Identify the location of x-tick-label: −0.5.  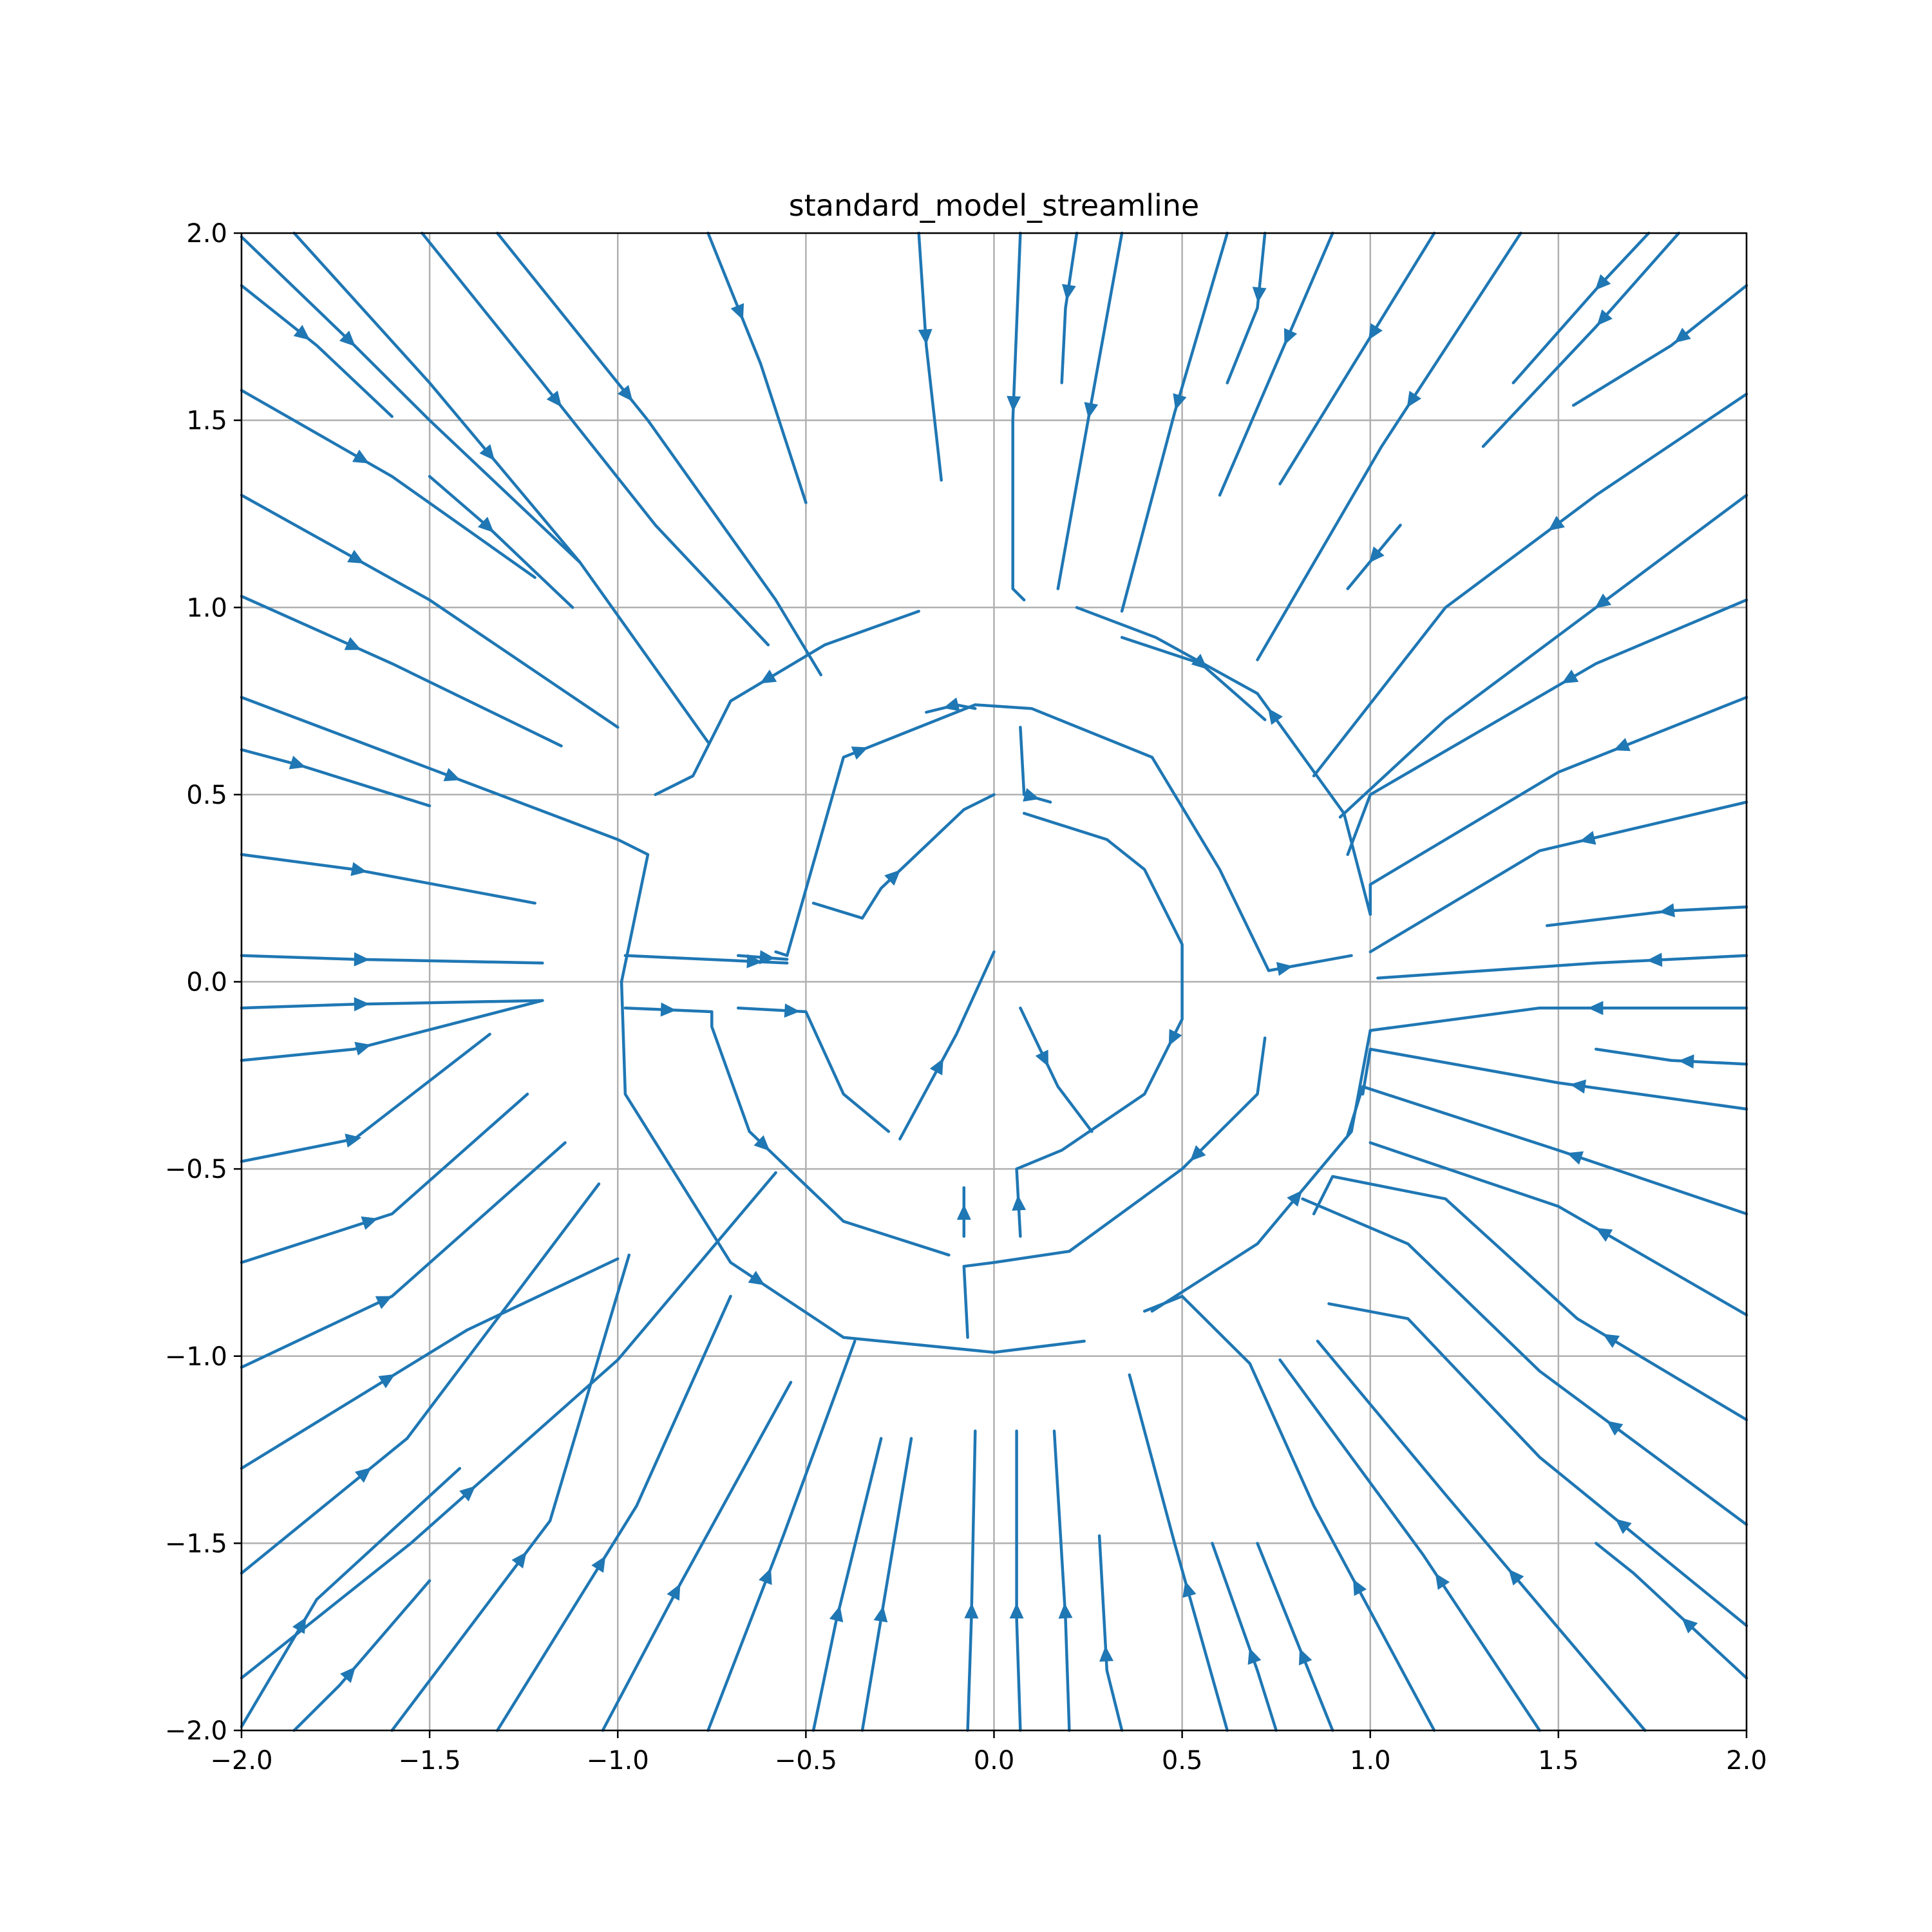
(806, 1761).